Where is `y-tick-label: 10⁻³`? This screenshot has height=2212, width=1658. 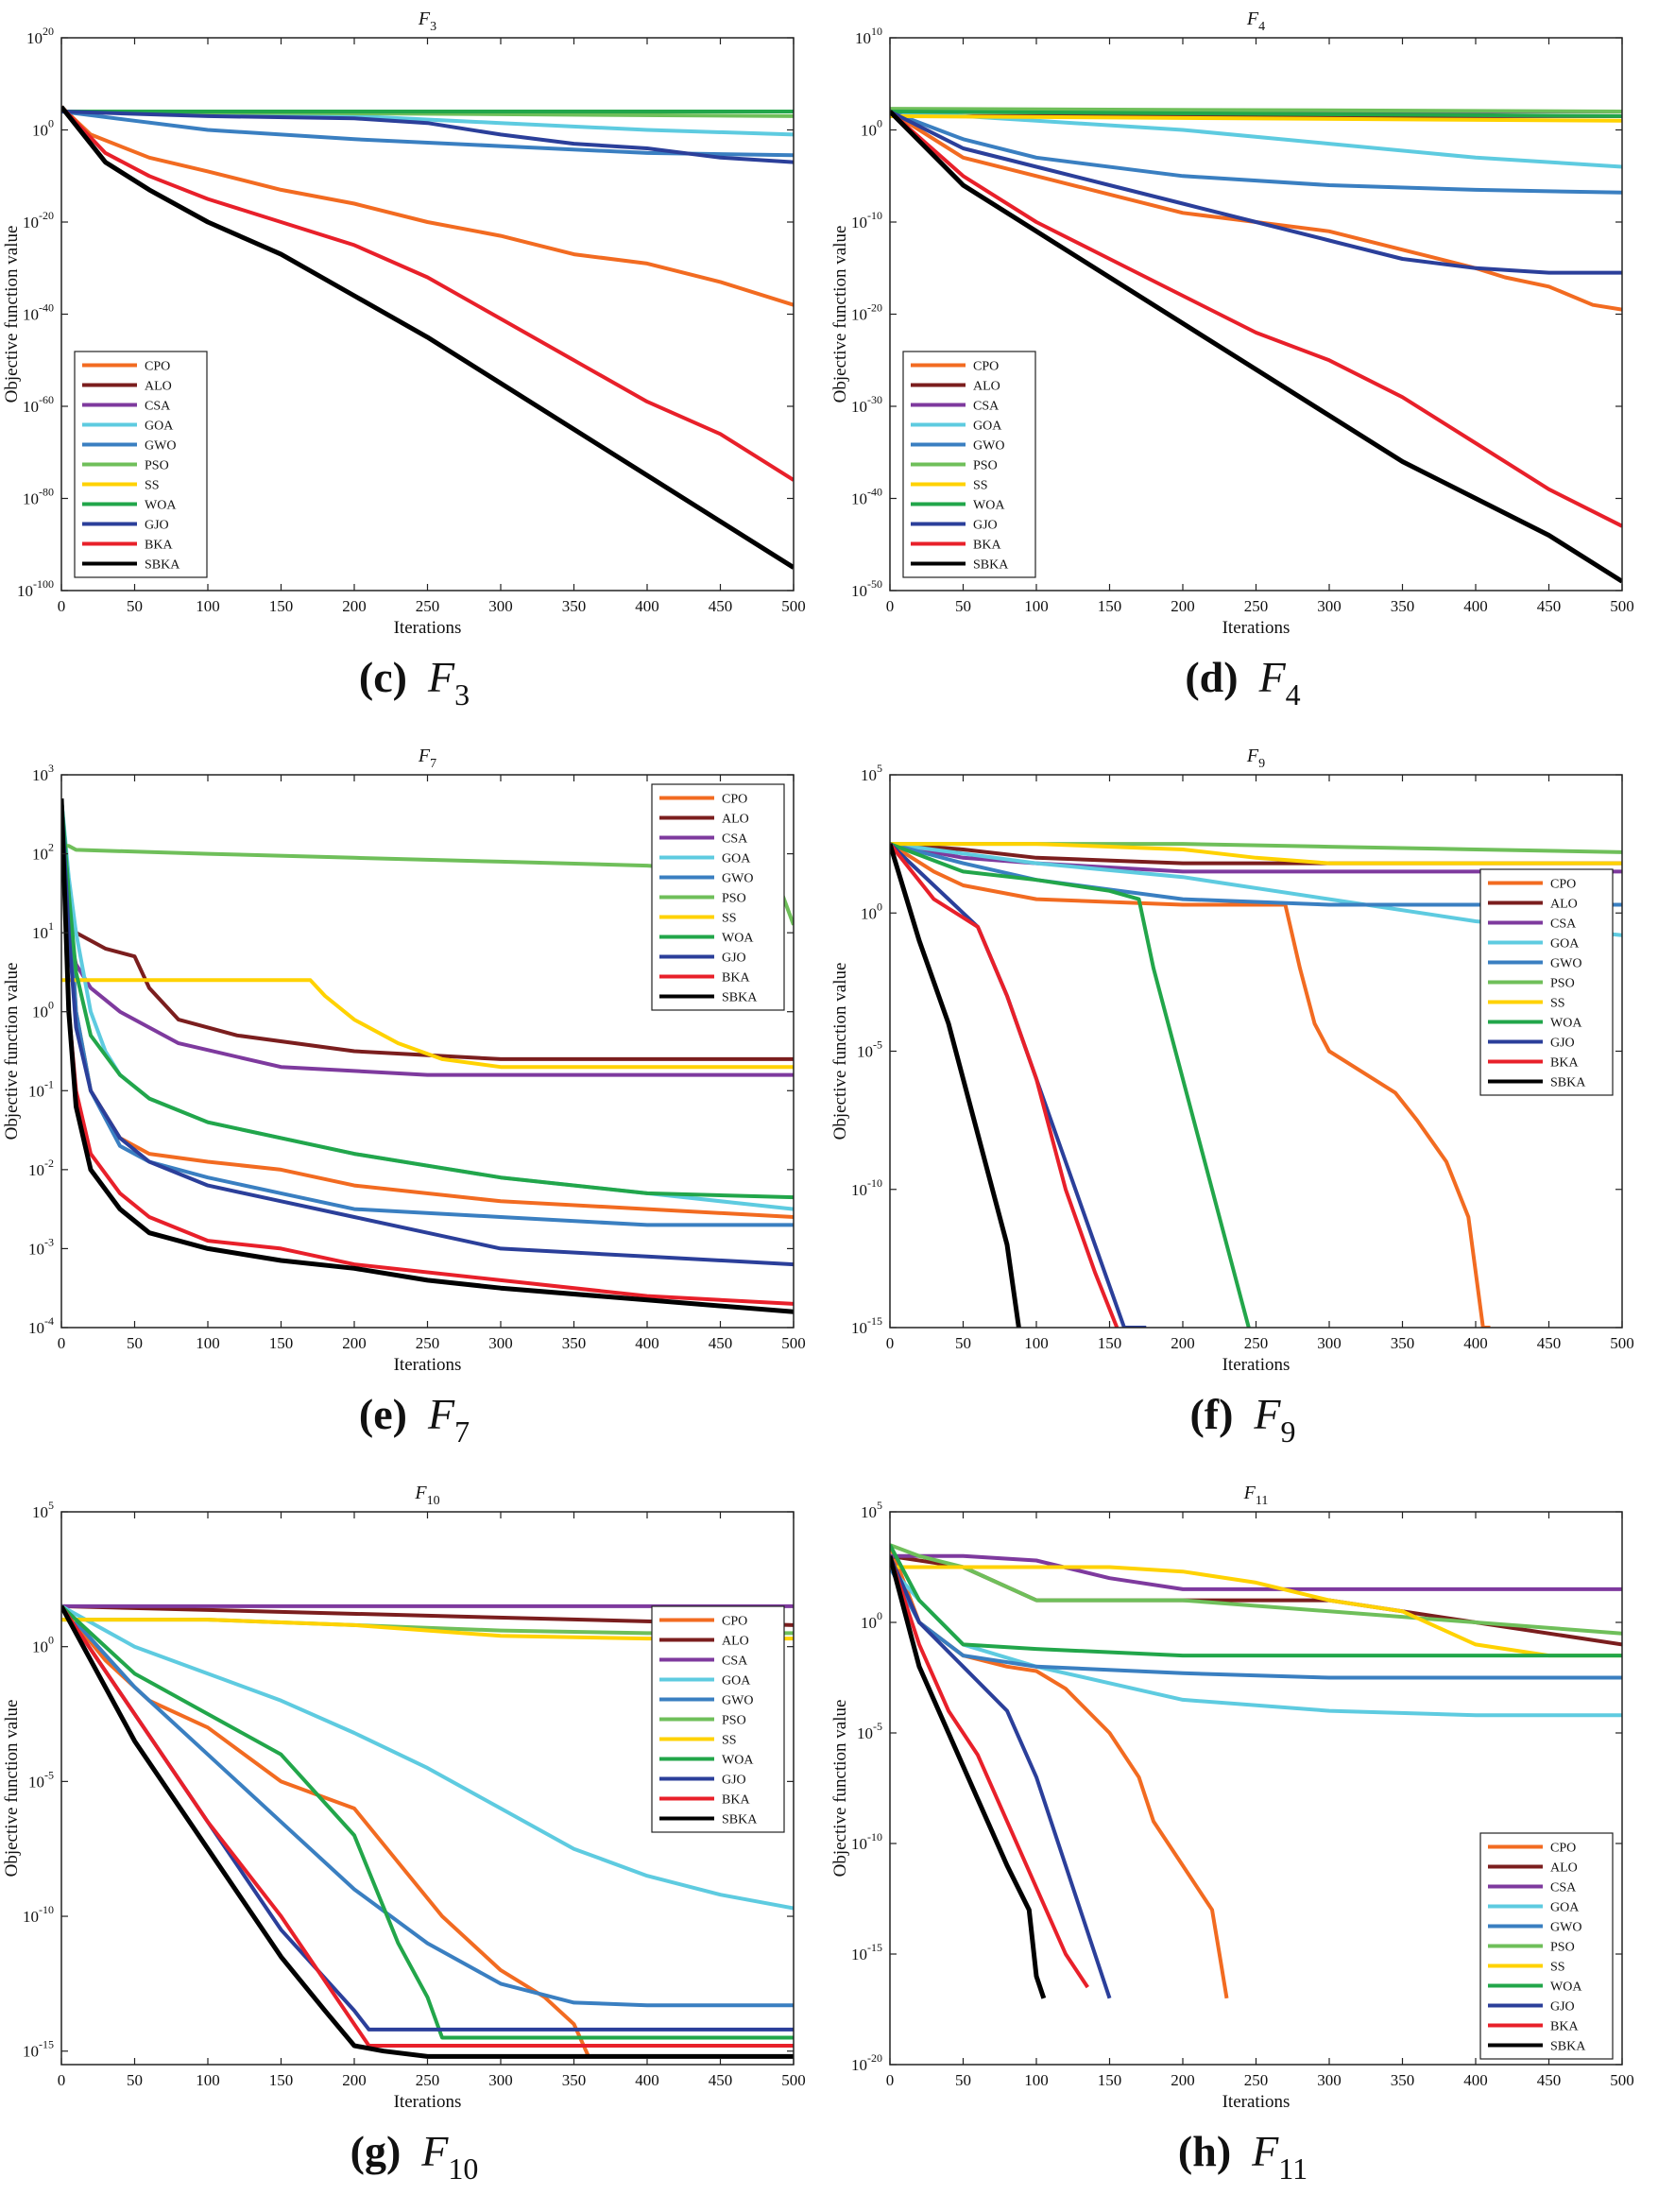 y-tick-label: 10⁻³ is located at coordinates (41, 1246).